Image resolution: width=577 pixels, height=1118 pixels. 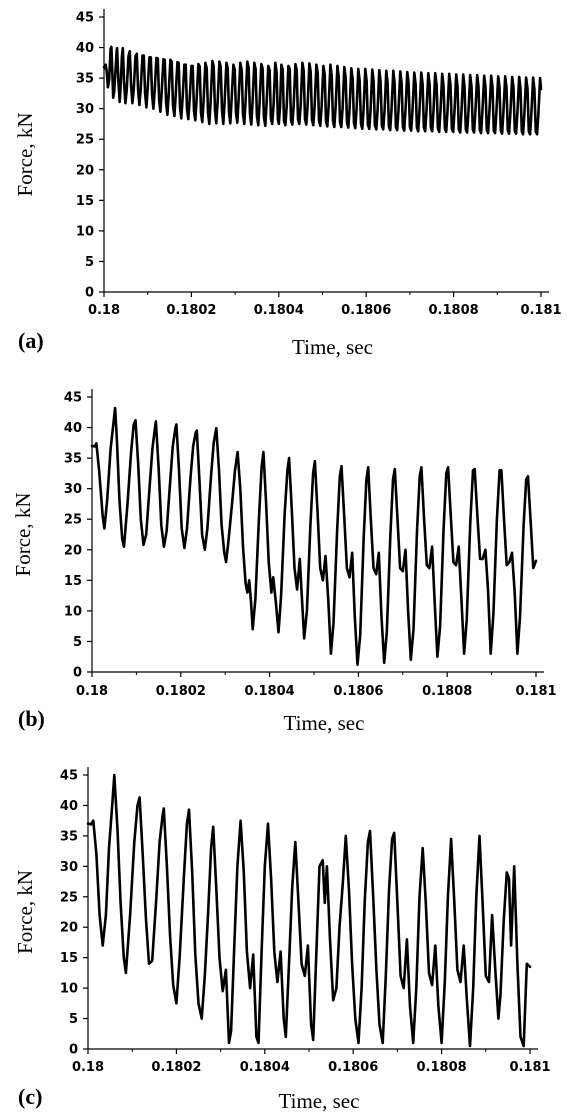 I want to click on panel-label: (c), so click(x=30, y=1096).